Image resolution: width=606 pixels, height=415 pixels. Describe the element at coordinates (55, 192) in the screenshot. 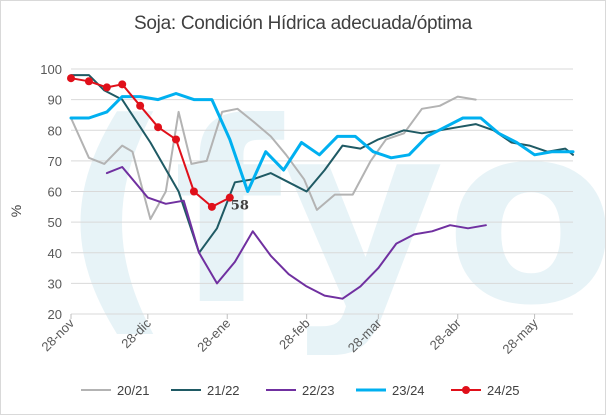

I see `y-tick-label: 60` at that location.